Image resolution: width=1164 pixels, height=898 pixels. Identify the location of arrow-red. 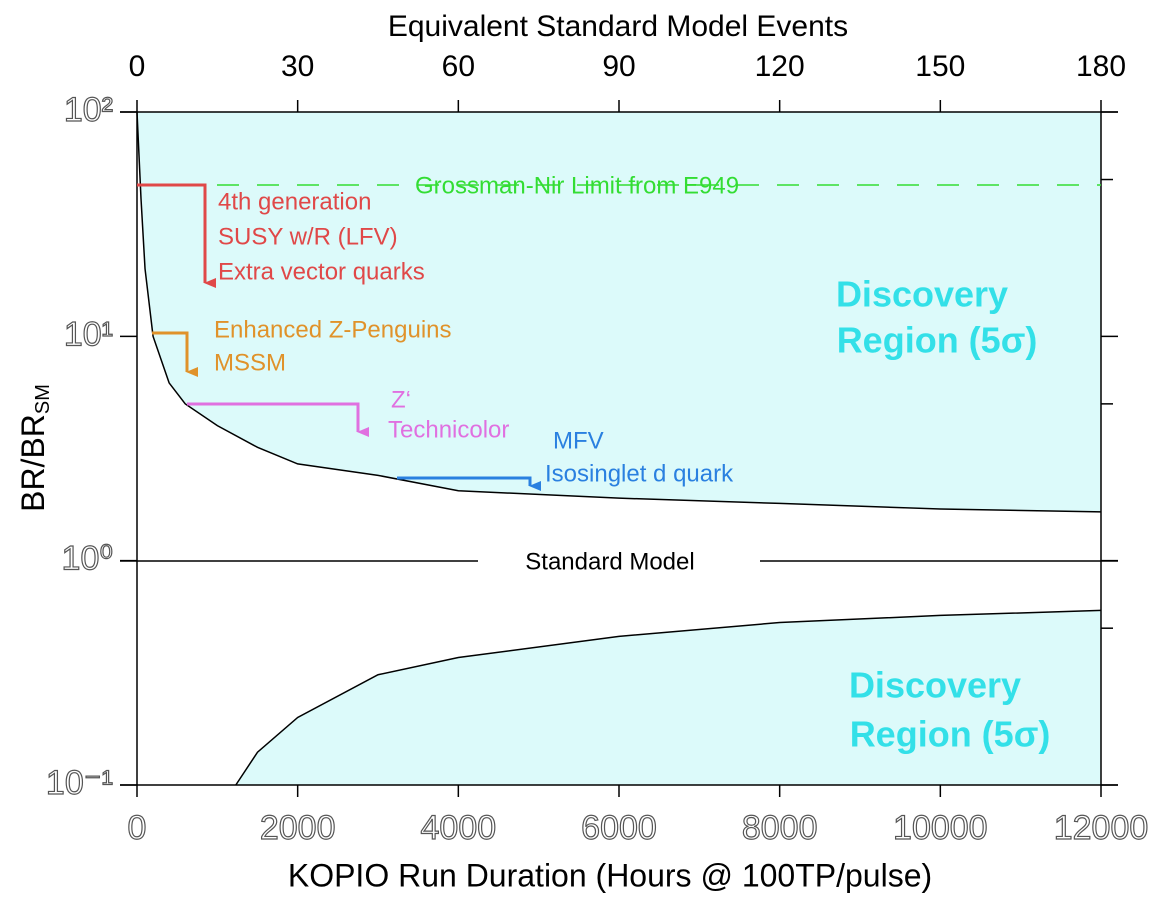
(176, 235).